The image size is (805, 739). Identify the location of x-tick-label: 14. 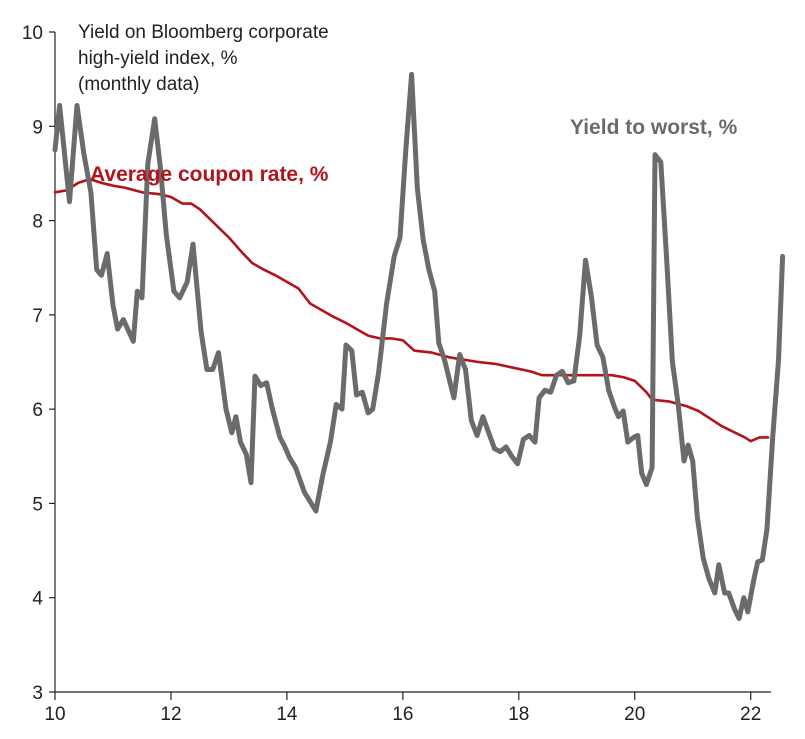
(287, 714).